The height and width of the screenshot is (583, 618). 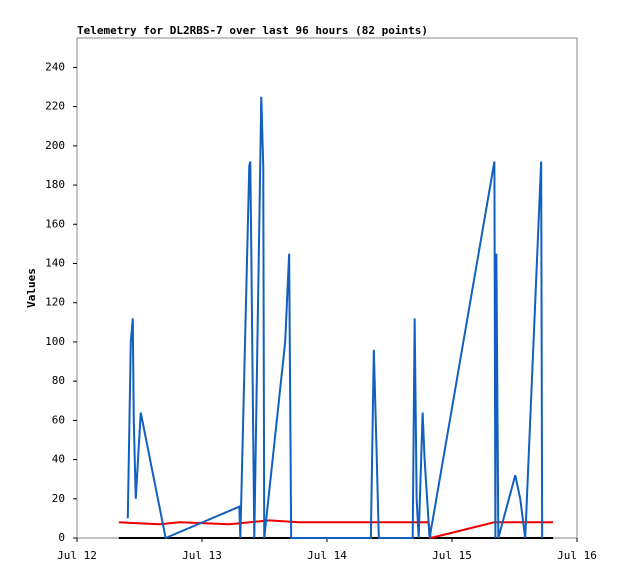 What do you see at coordinates (31, 288) in the screenshot?
I see `y-axis-label: Values` at bounding box center [31, 288].